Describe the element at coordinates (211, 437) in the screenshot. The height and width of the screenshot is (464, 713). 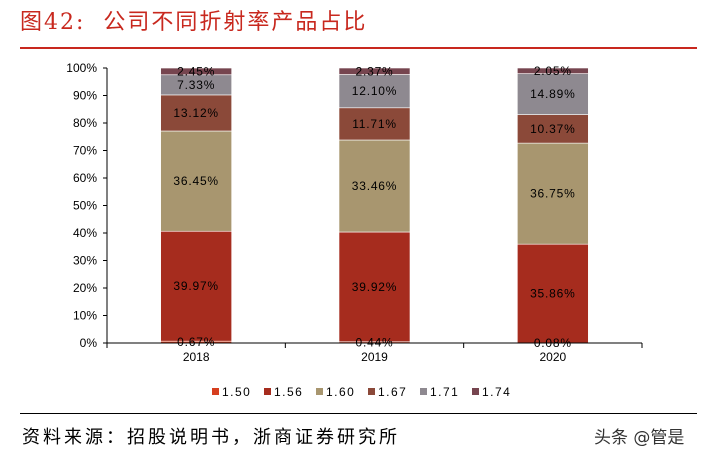
I see `source-note: 资料来源：招股说明书，浙商证券研究所` at that location.